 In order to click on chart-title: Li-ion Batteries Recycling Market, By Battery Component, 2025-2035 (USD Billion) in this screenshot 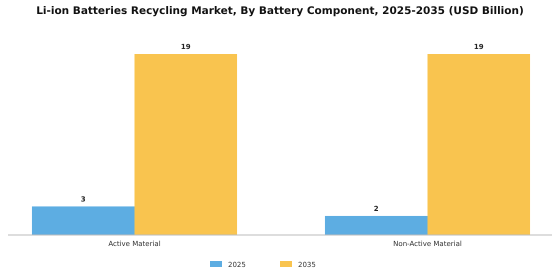, I will do `click(280, 11)`.